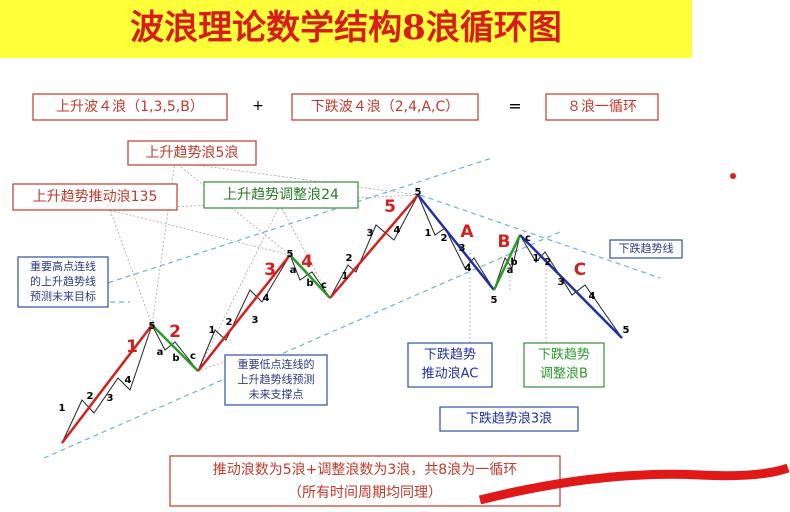 The image size is (790, 512). Describe the element at coordinates (365, 493) in the screenshot. I see `footer-line: （所有时间周期均同理）` at that location.